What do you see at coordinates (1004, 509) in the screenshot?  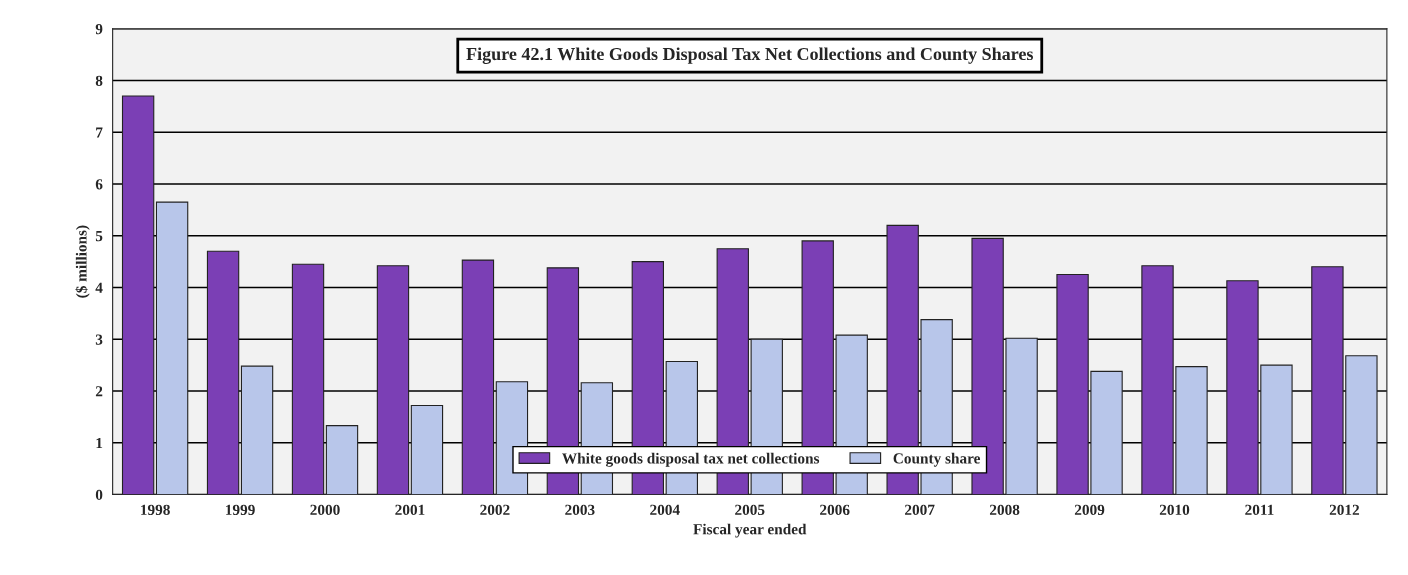 I see `x-tick-label: 2008` at bounding box center [1004, 509].